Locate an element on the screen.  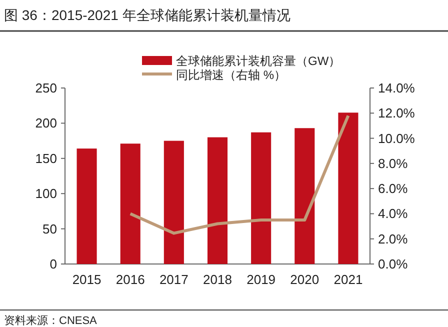
text: 资料来源：CNESA is located at coordinates (51, 320).